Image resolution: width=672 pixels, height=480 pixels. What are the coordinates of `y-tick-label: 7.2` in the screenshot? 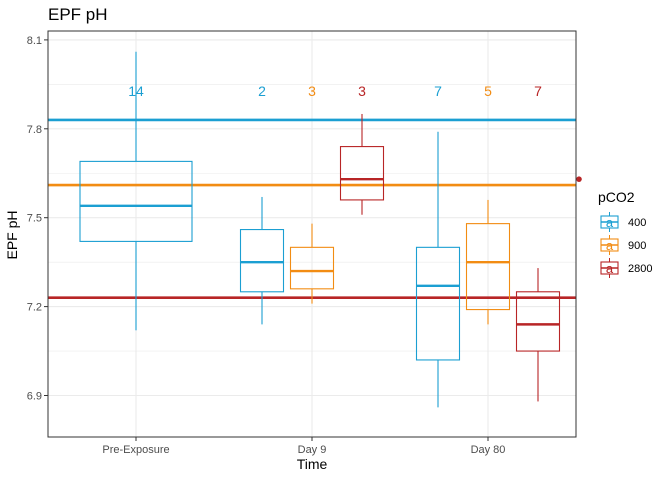 It's located at (34, 308).